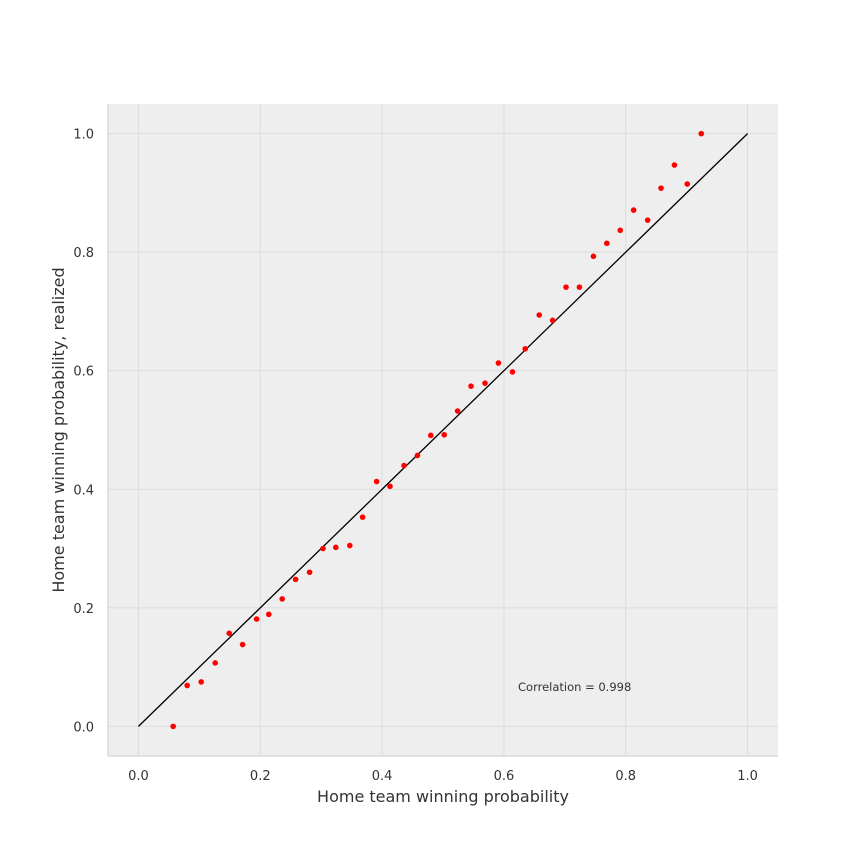 This screenshot has height=864, width=864. I want to click on y-tick-label: 0.8, so click(83, 253).